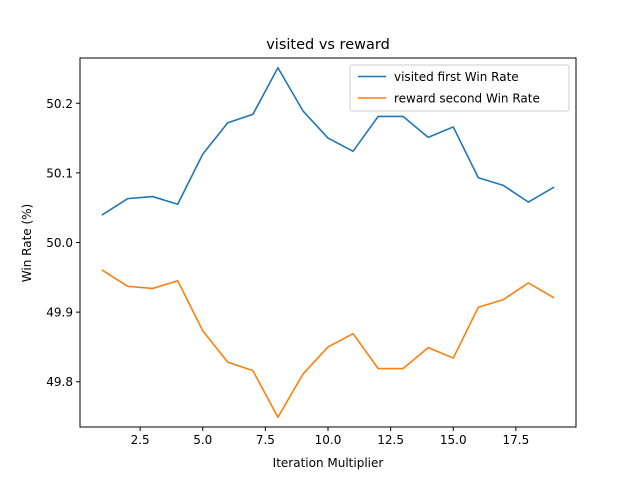  I want to click on x-axis: 2.5 5.0 7.5 10.0 12.5 15.0 17.5, so click(330, 437).